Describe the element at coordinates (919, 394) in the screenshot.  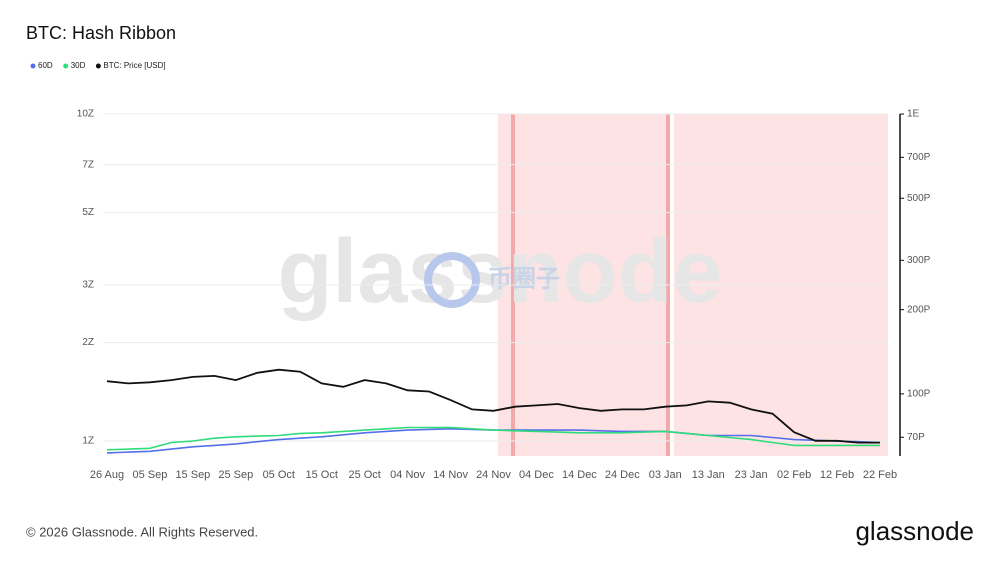
I see `y2-tick-label: 100P` at that location.